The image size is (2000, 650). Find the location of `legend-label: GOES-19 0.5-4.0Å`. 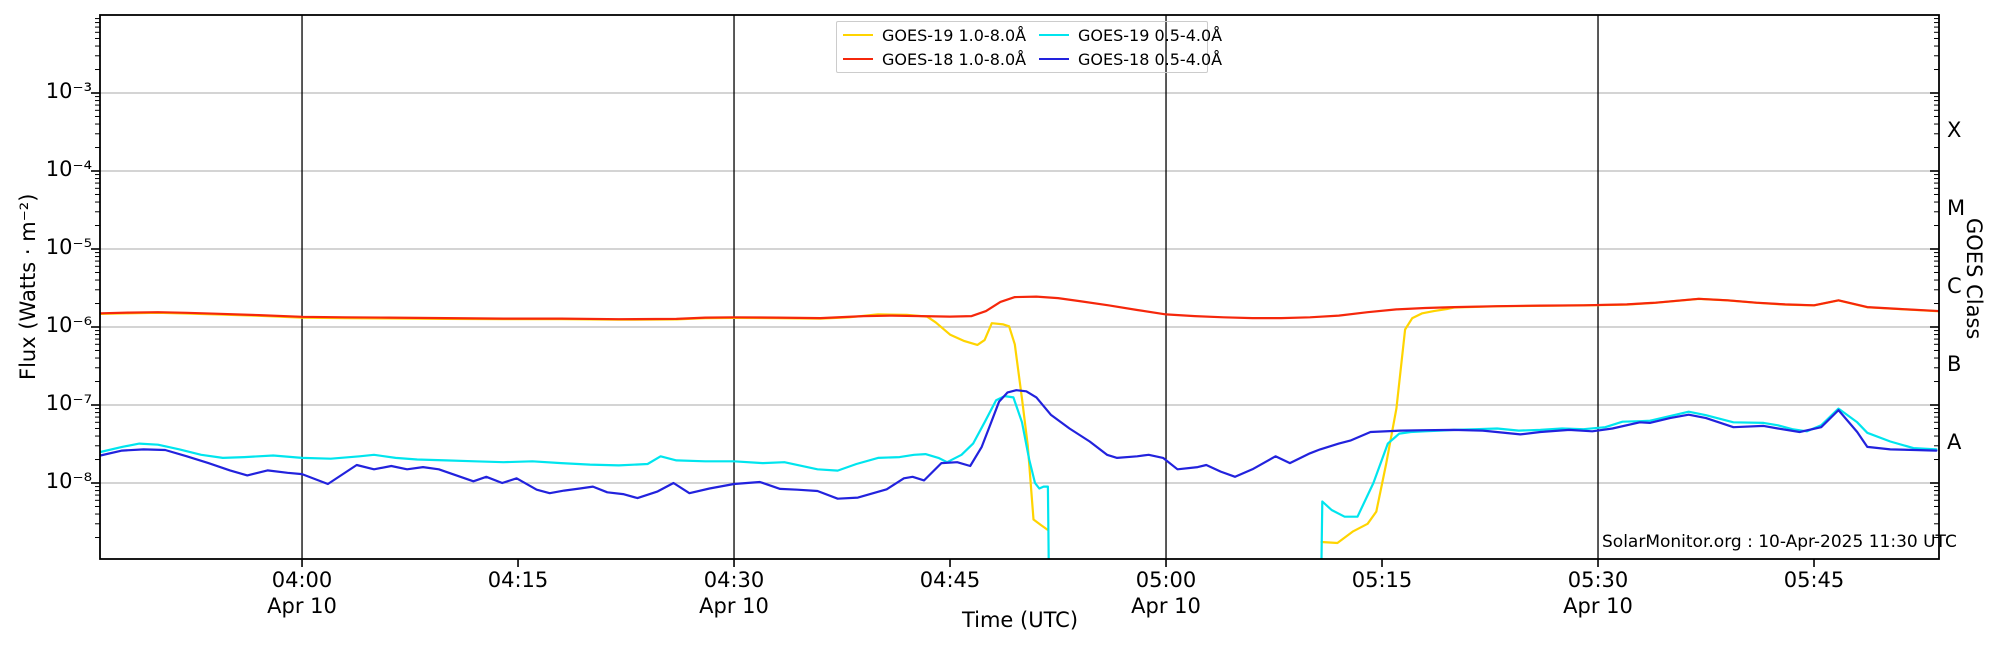

legend-label: GOES-19 0.5-4.0Å is located at coordinates (1150, 35).